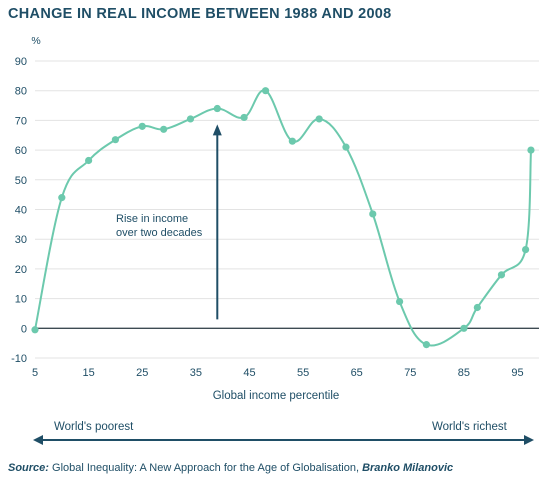 The image size is (550, 482). Describe the element at coordinates (357, 373) in the screenshot. I see `x-tick-label: 65` at that location.